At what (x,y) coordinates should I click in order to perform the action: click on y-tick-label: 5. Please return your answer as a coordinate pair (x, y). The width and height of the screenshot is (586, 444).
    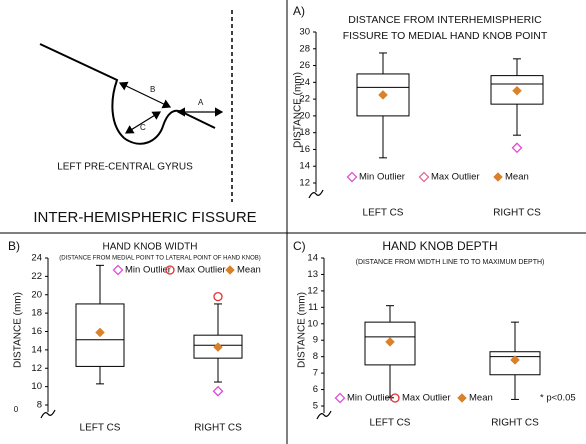
    Looking at the image, I should click on (315, 406).